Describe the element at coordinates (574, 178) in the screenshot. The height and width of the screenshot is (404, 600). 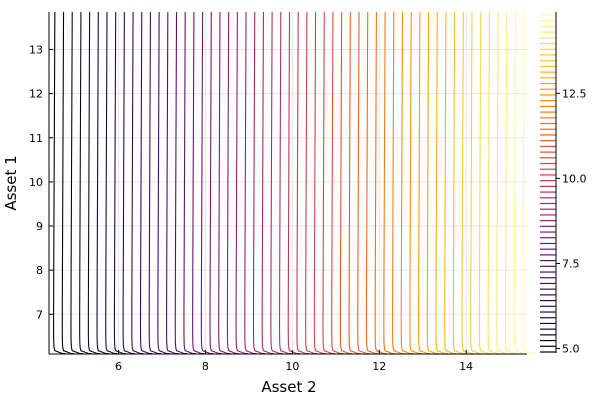
I see `colorbar-tick-label: 10.0` at that location.